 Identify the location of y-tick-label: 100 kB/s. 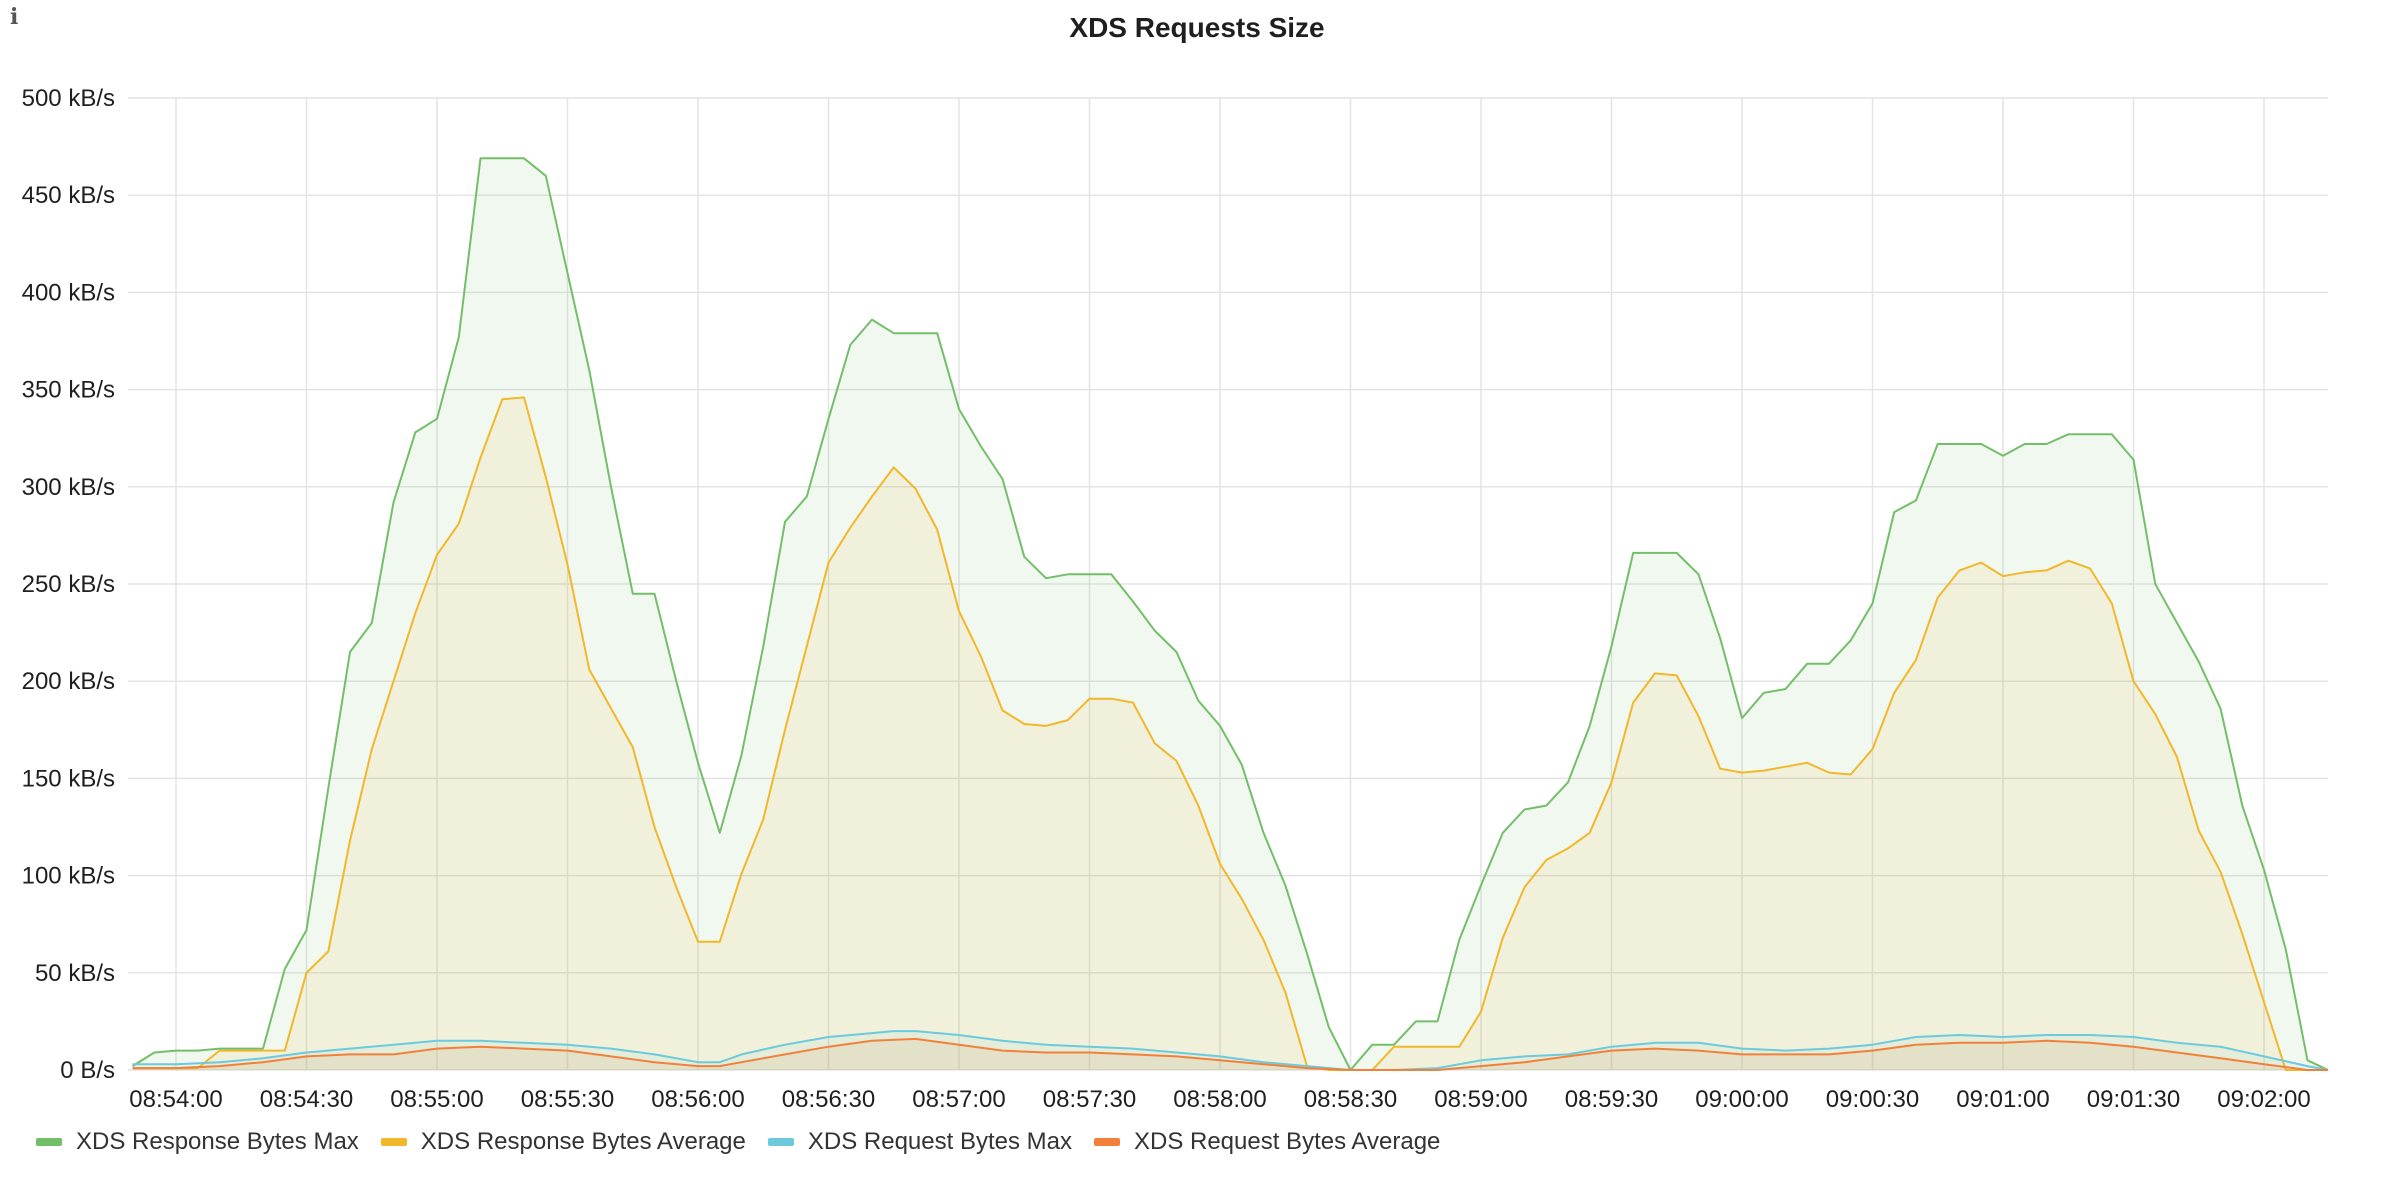
(68, 876).